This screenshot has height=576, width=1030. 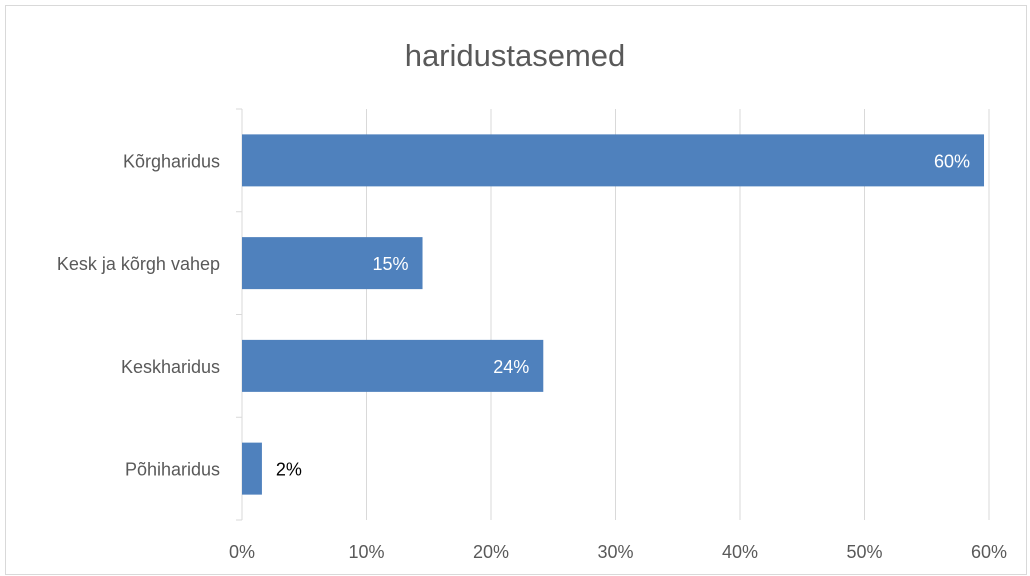 What do you see at coordinates (740, 552) in the screenshot?
I see `x-tick-label: 40%` at bounding box center [740, 552].